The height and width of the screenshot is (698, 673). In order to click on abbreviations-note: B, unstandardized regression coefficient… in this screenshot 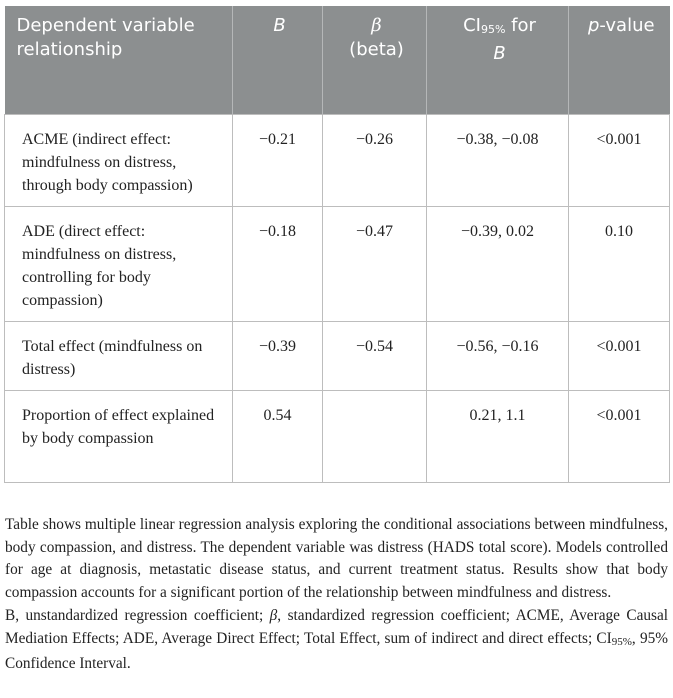, I will do `click(337, 639)`.